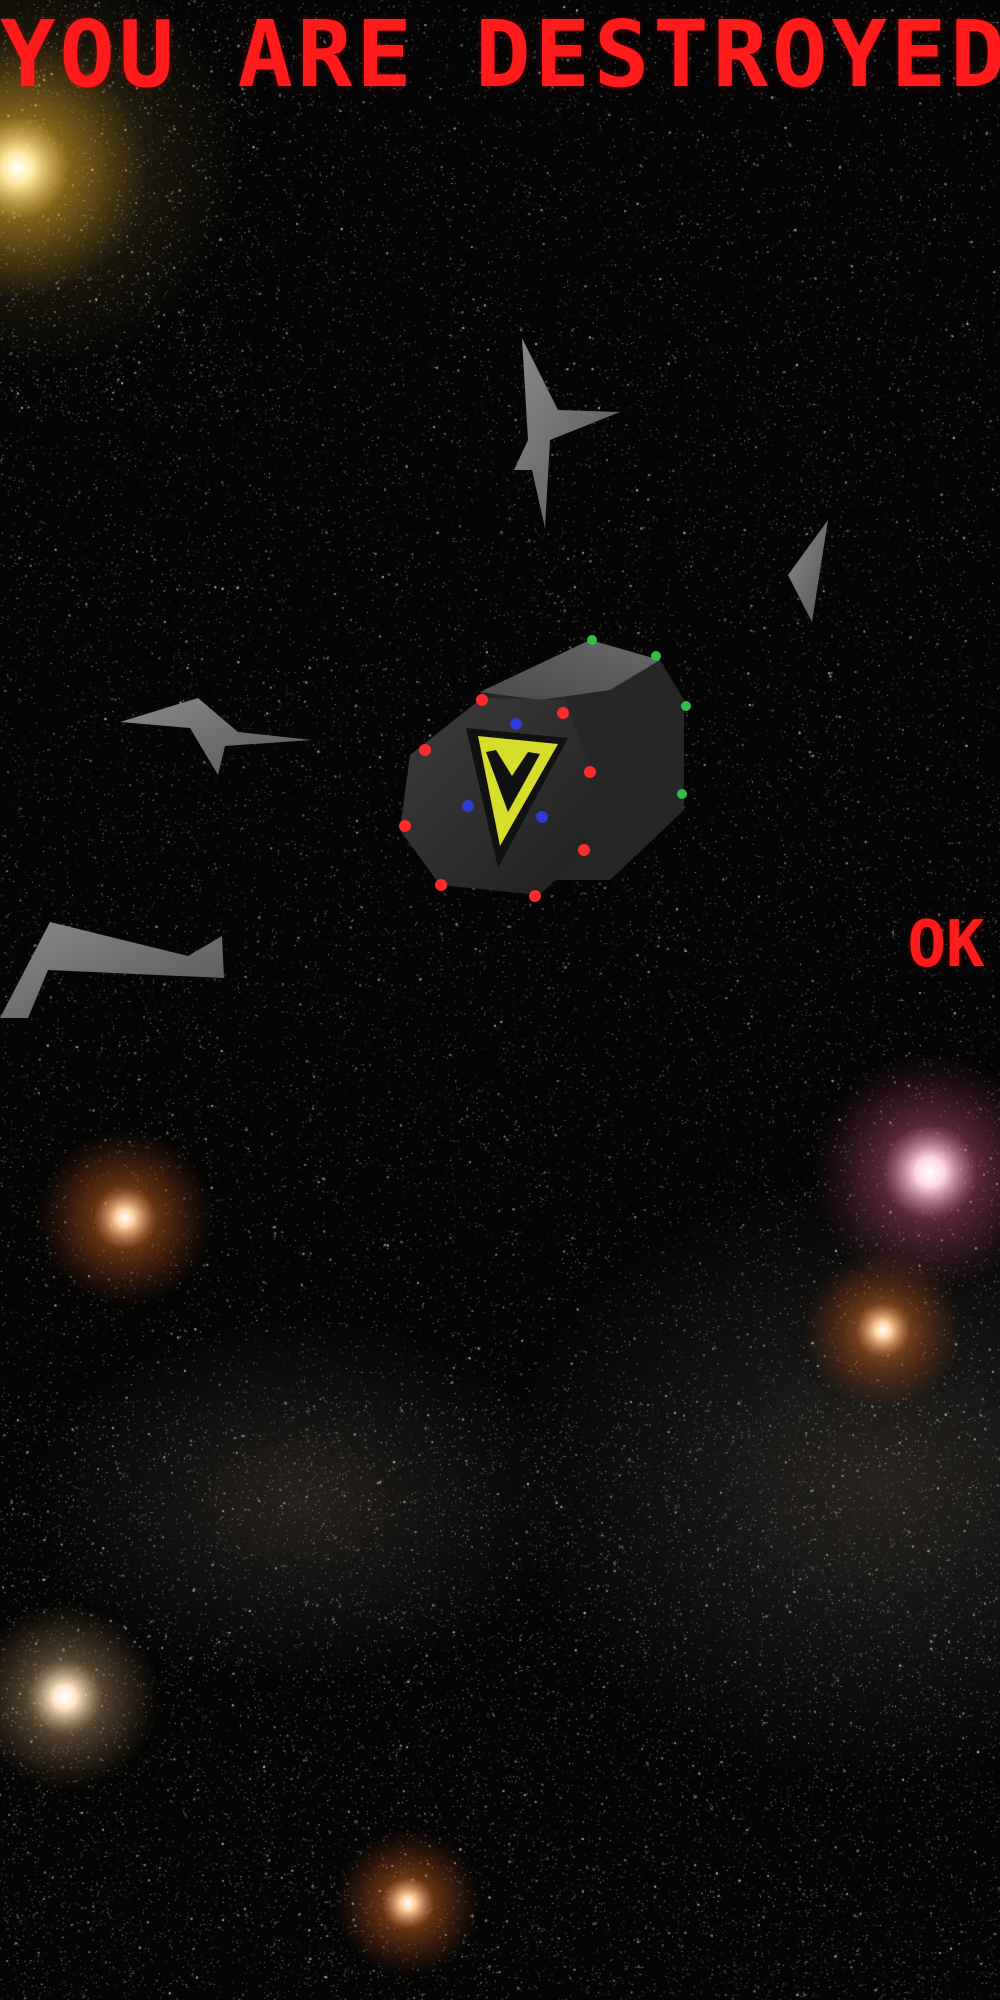 This screenshot has height=2000, width=1000. Describe the element at coordinates (505, 770) in the screenshot. I see `ship-lights-blue` at that location.